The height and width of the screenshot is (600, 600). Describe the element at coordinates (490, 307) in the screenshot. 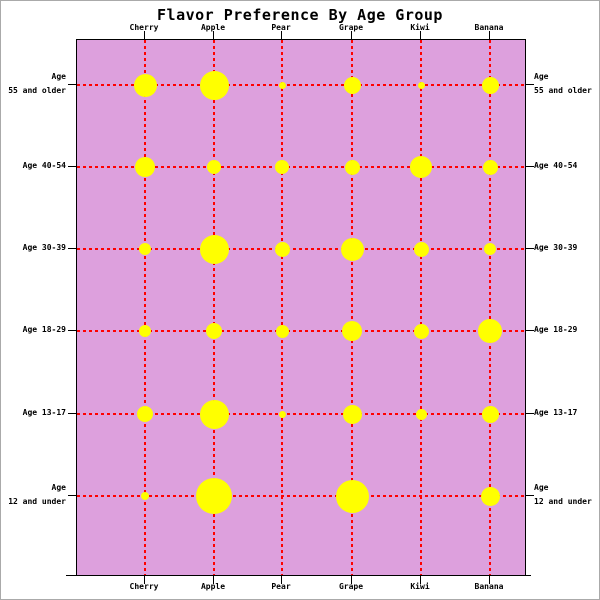

I see `grid-col-line-banana` at that location.